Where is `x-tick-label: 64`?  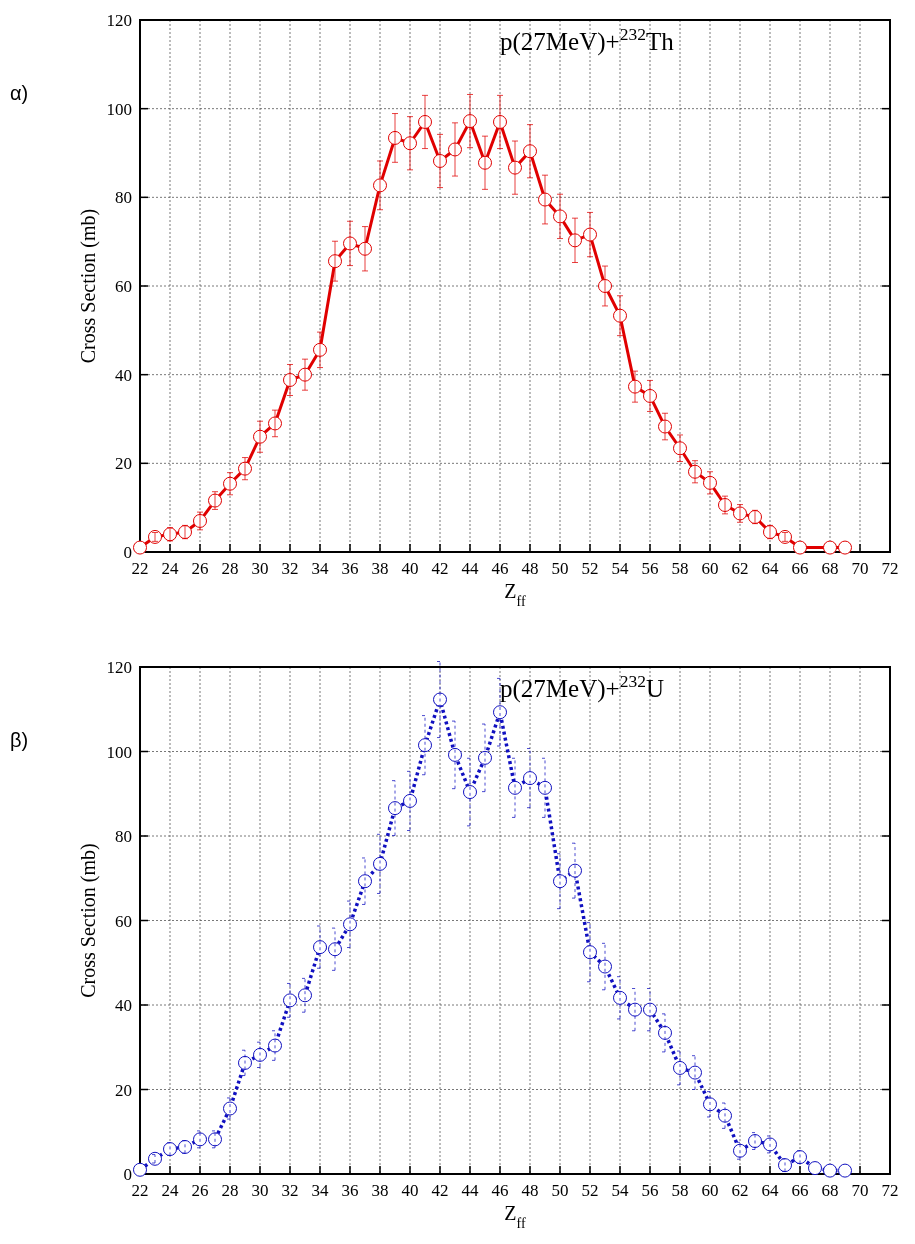 x-tick-label: 64 is located at coordinates (770, 568).